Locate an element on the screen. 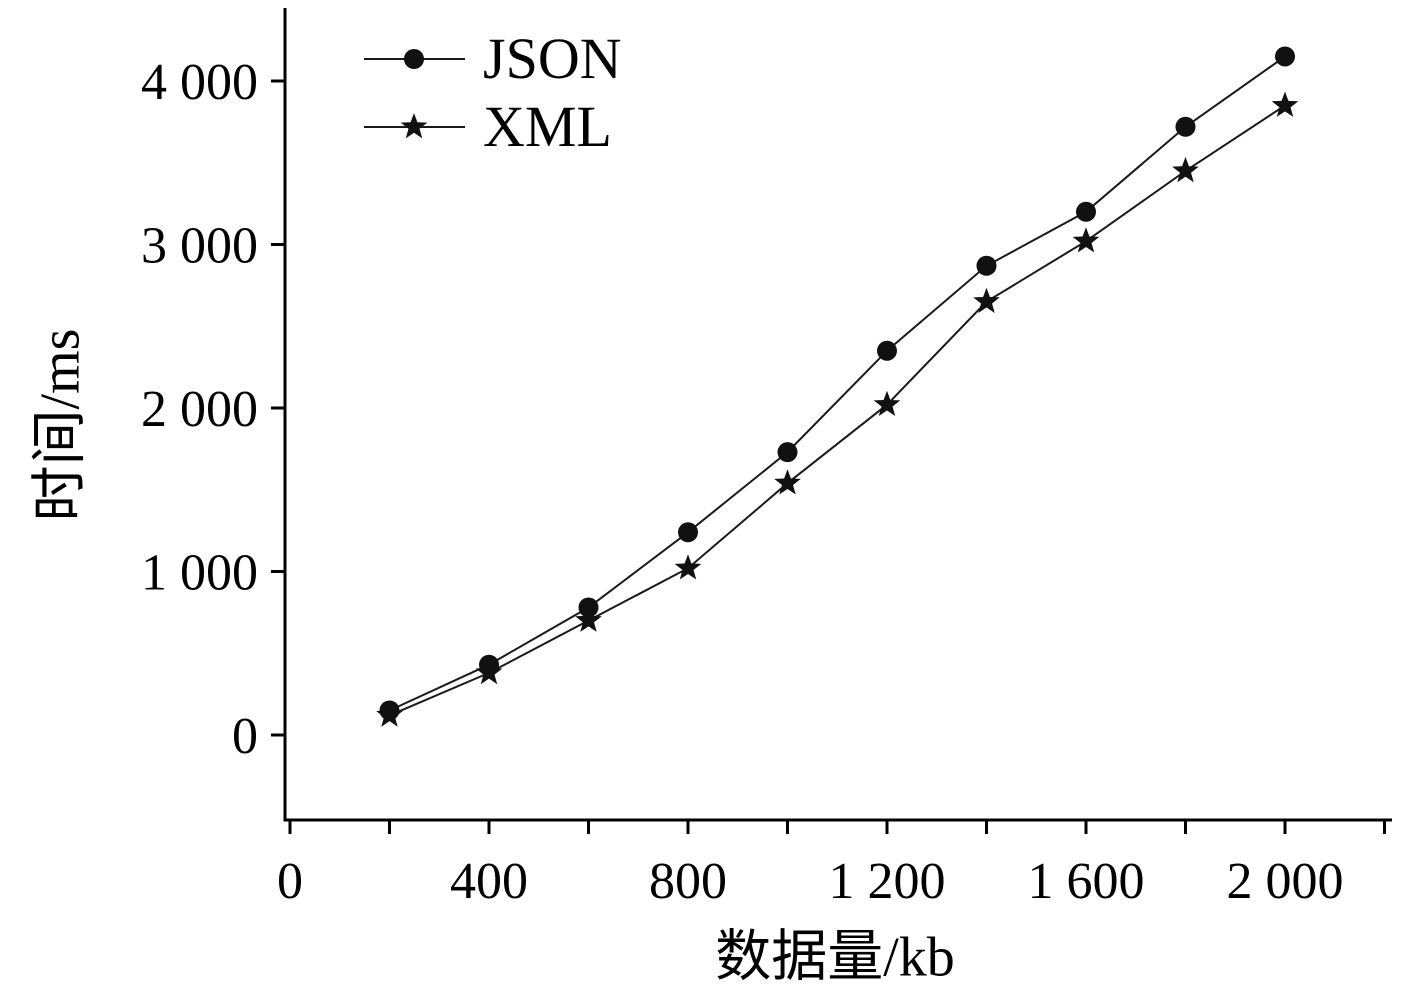 This screenshot has width=1417, height=999. x-tick-label: 400 is located at coordinates (489, 881).